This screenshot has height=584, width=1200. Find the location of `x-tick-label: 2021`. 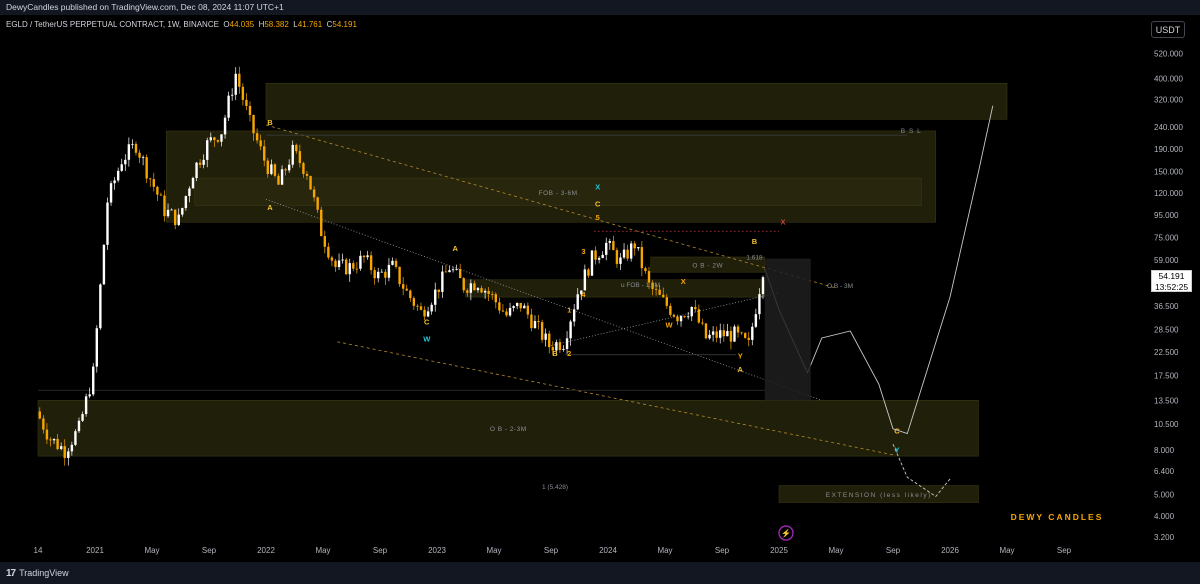

x-tick-label: 2021 is located at coordinates (95, 550).